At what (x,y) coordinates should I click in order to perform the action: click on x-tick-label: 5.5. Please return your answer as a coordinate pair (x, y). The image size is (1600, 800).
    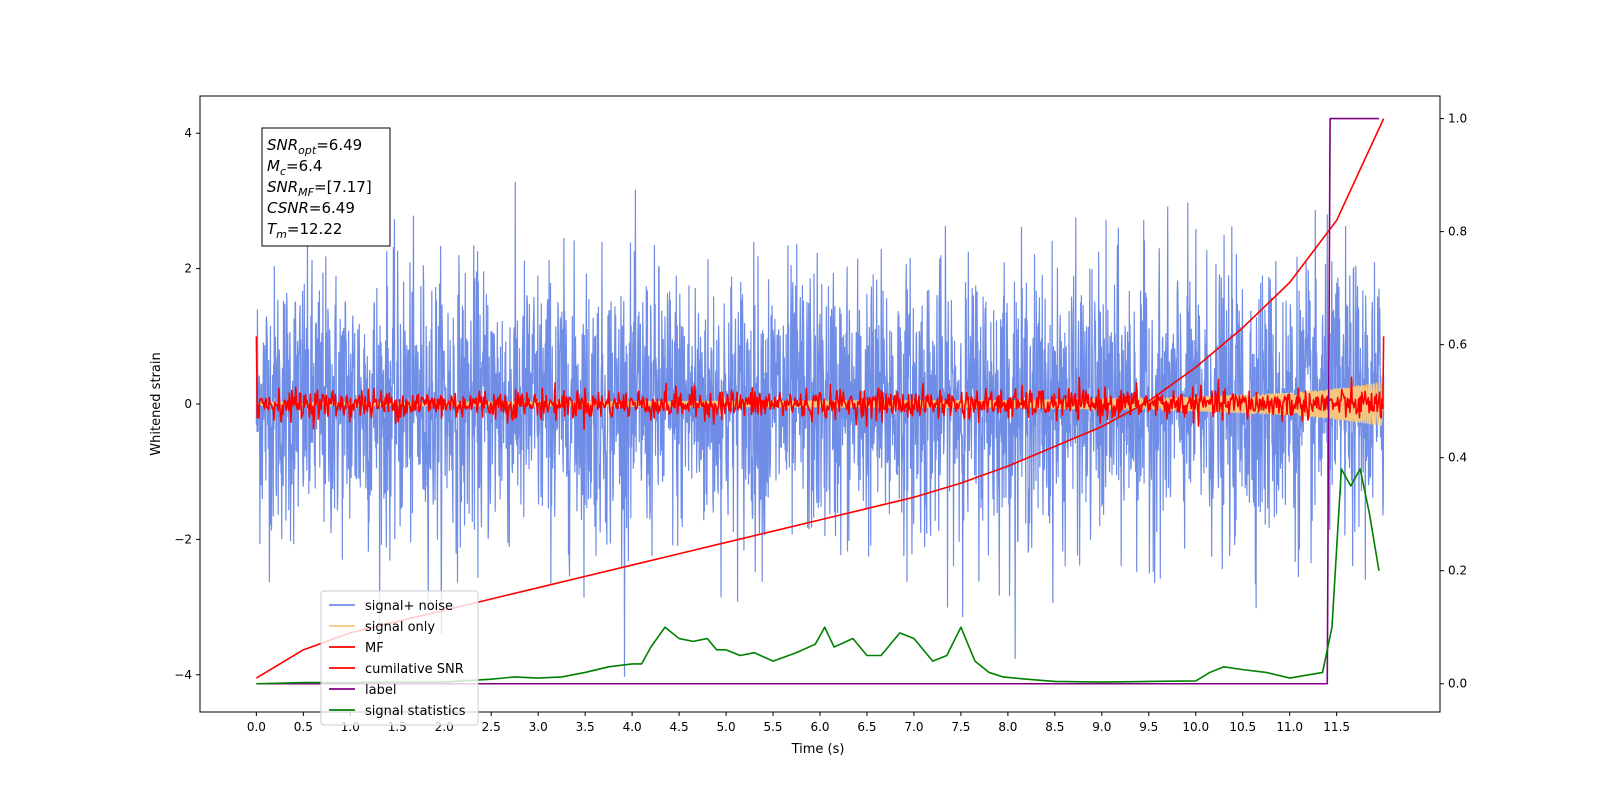
    Looking at the image, I should click on (772, 727).